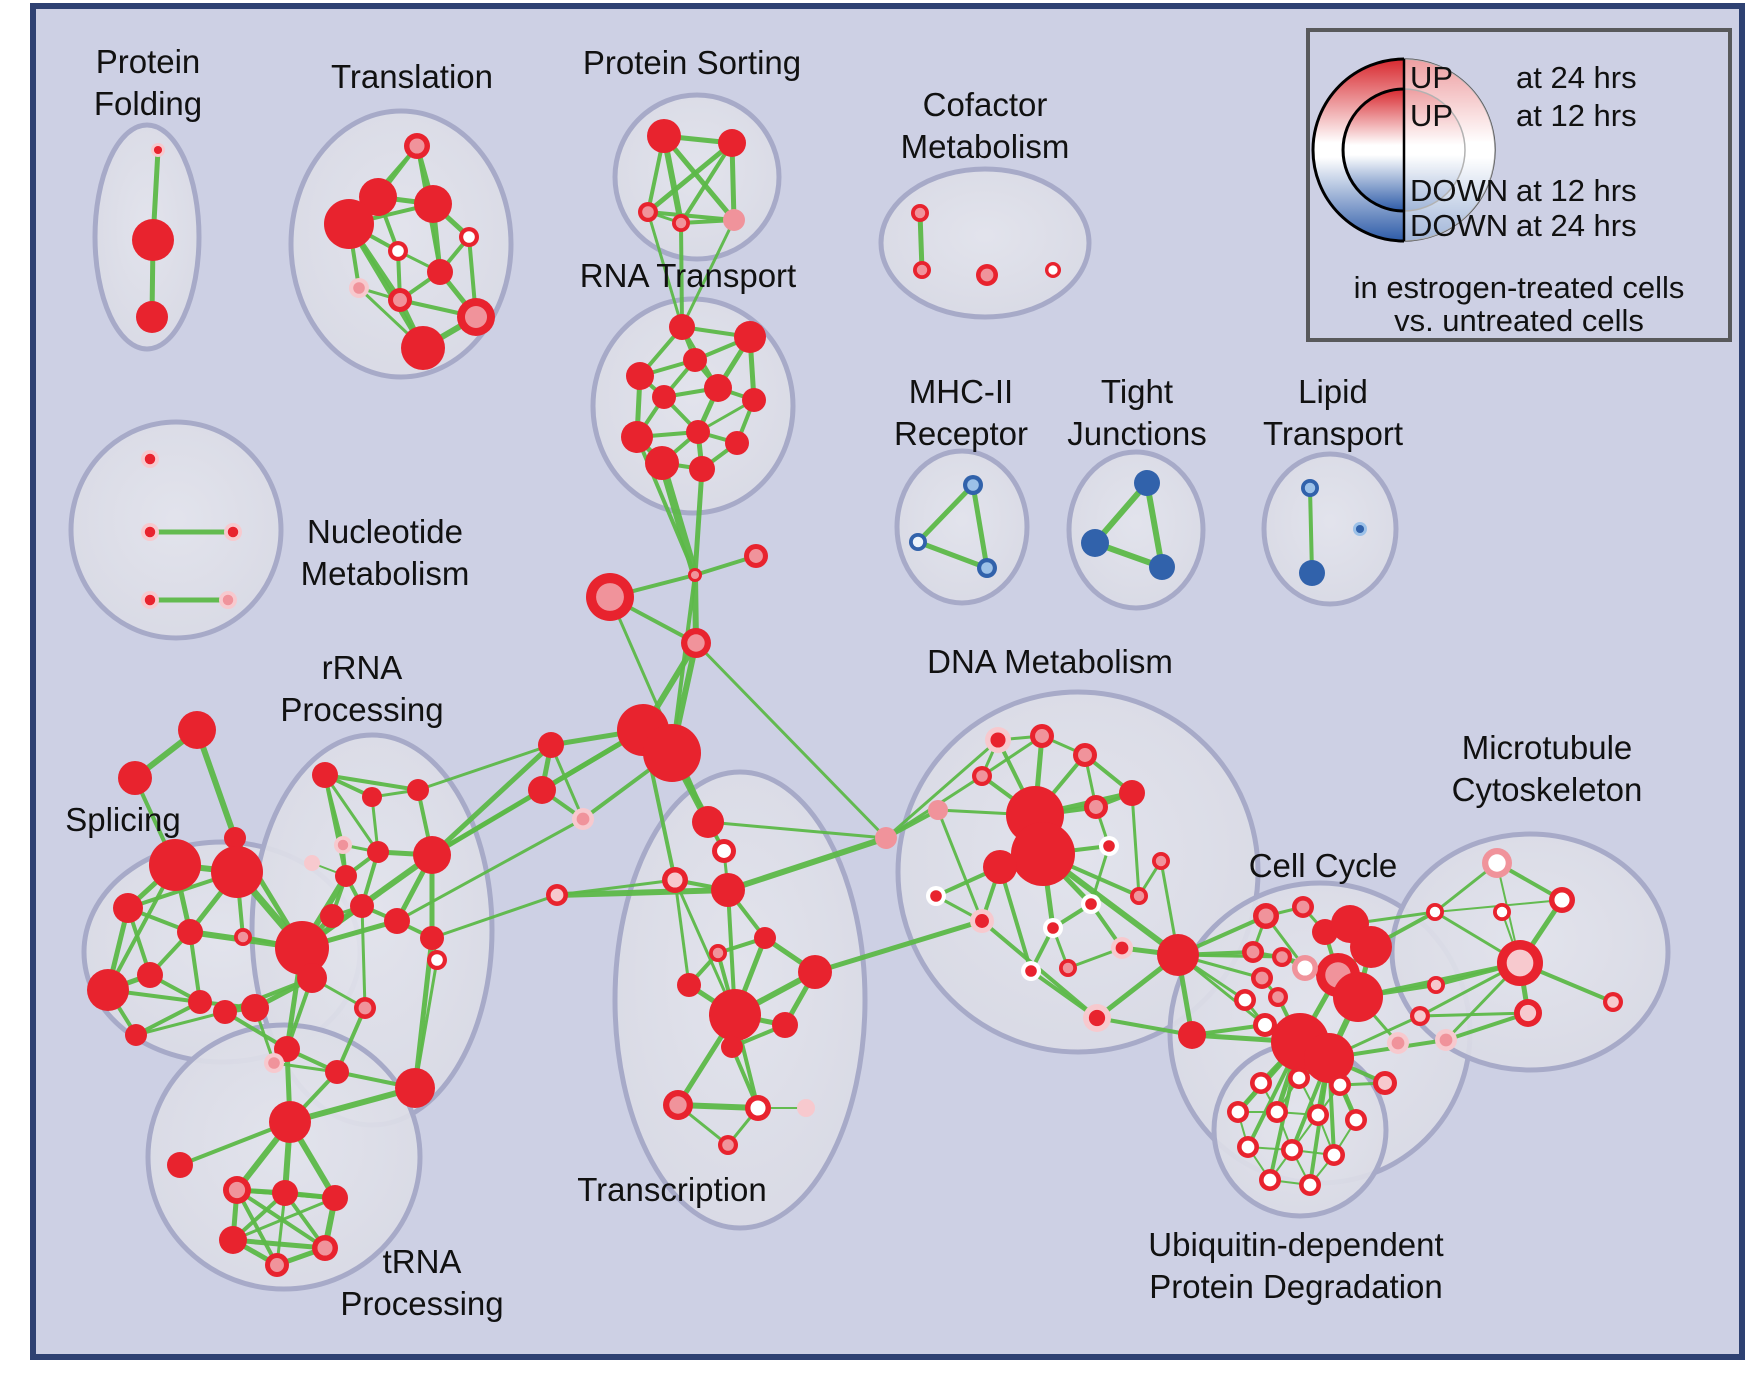 This screenshot has height=1376, width=1750. Describe the element at coordinates (197, 730) in the screenshot. I see `node-st1` at that location.